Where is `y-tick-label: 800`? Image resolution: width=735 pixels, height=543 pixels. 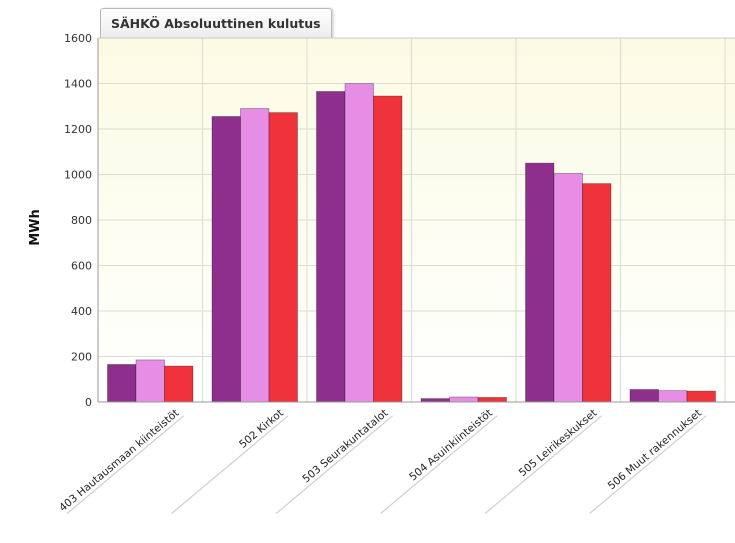 y-tick-label: 800 is located at coordinates (81, 220).